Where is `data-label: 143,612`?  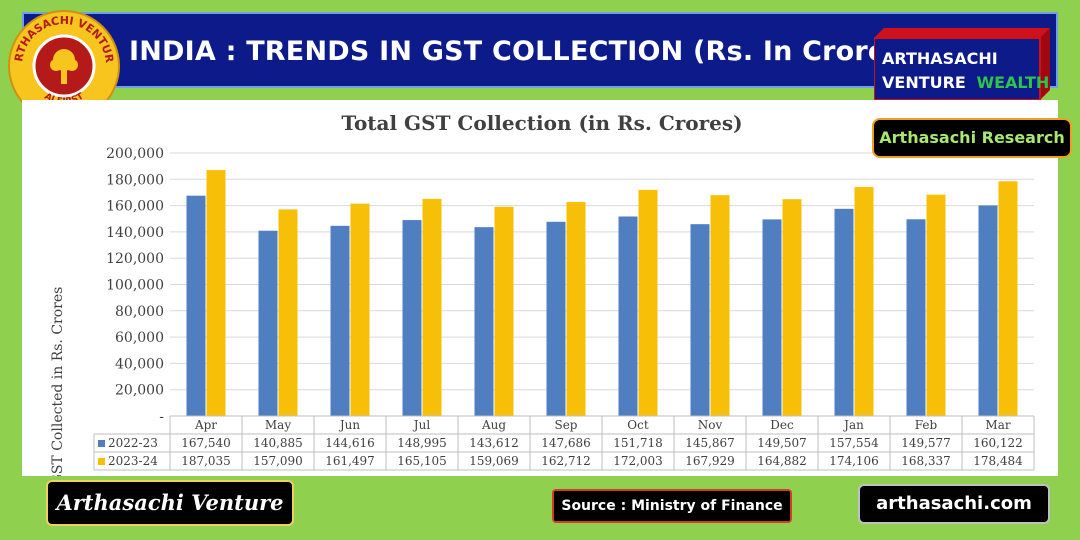 data-label: 143,612 is located at coordinates (494, 443).